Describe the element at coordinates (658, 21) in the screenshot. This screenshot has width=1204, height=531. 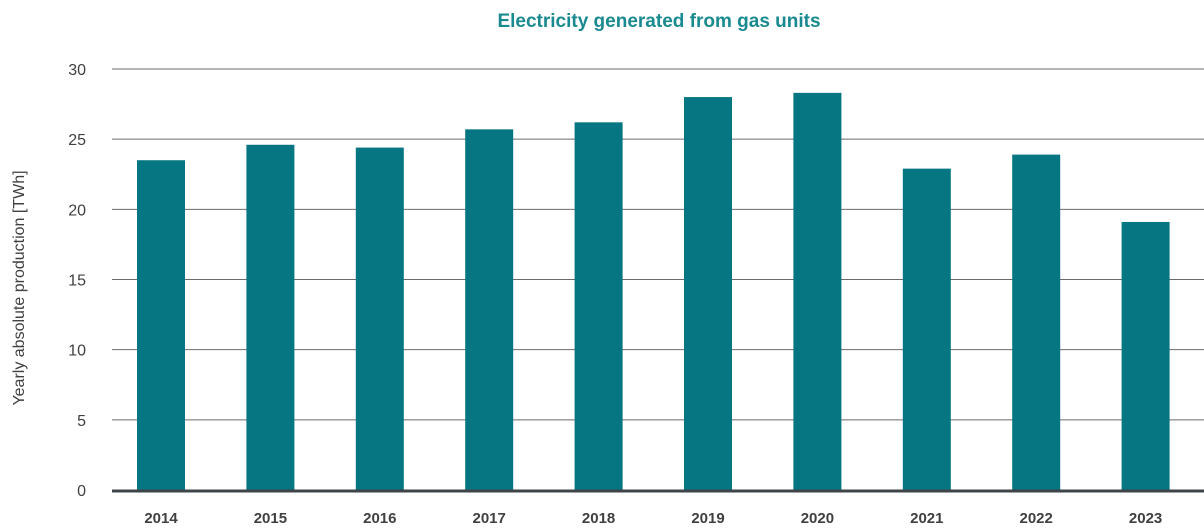
I see `chart-title: Electricity generated from gas units` at that location.